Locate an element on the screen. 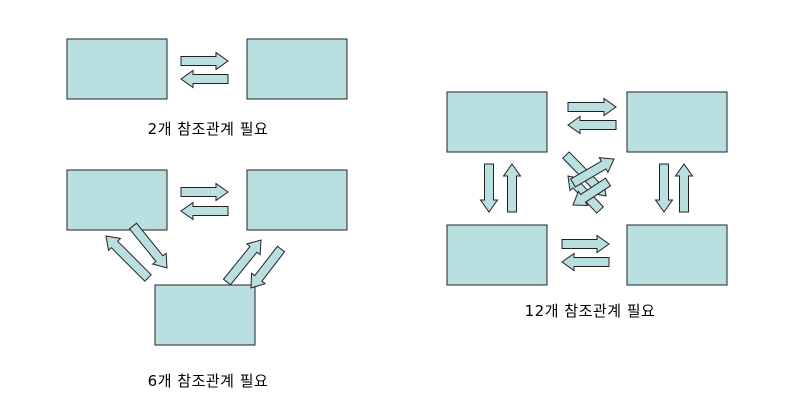 This screenshot has height=417, width=802. diagram3-bottom-right-arrow is located at coordinates (585, 244).